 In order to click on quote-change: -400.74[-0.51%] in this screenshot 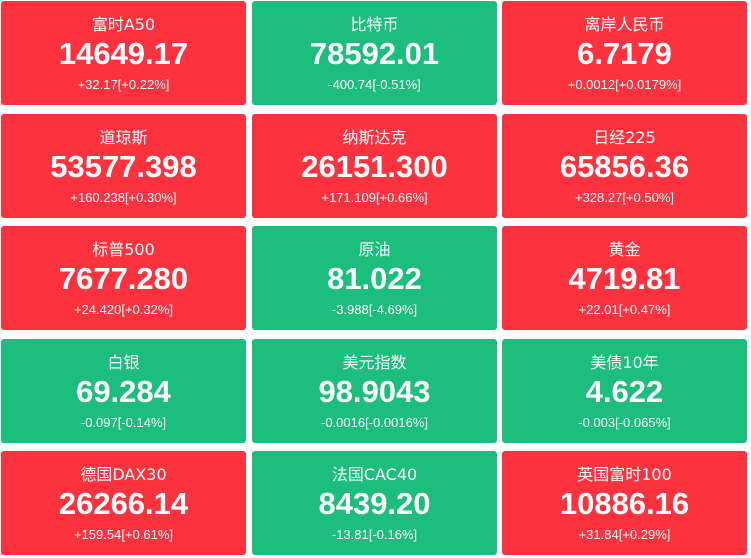, I will do `click(374, 84)`.